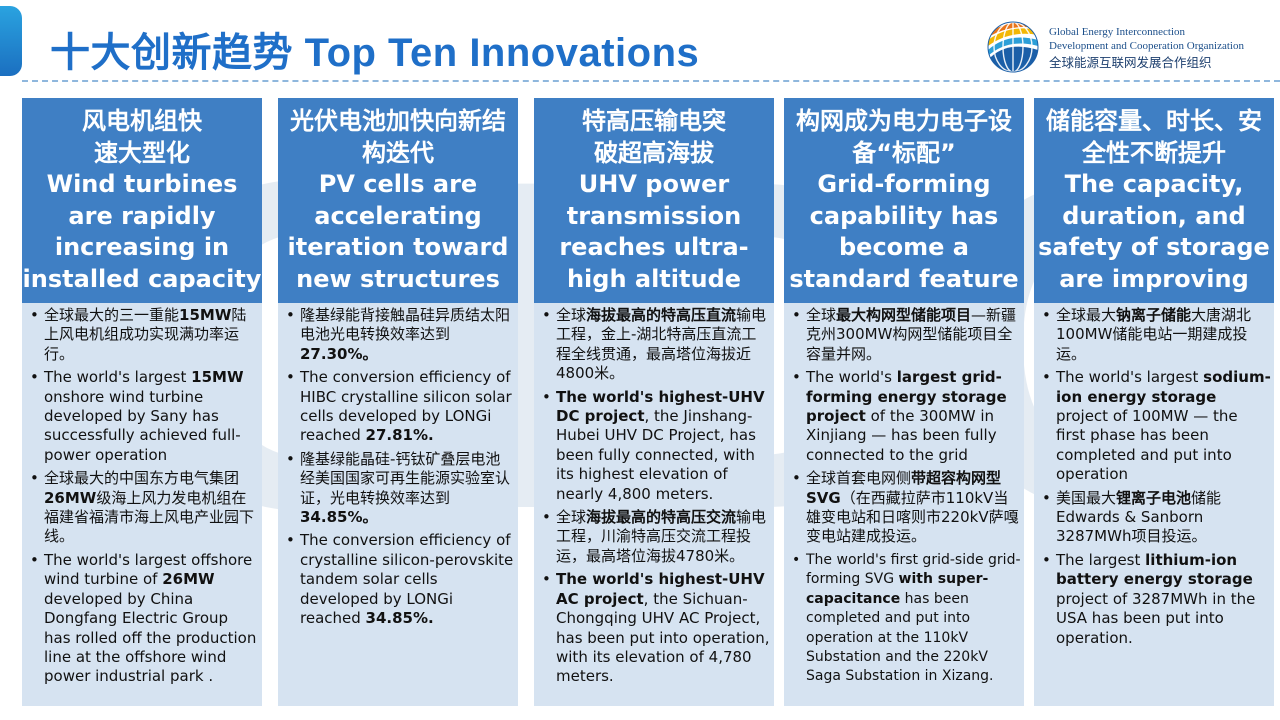 The image size is (1280, 720). What do you see at coordinates (661, 344) in the screenshot?
I see `bullet-text: 输电工程，金上-湖北特高压直流工程全线贯通，最高塔位海拔近4800米。` at bounding box center [661, 344].